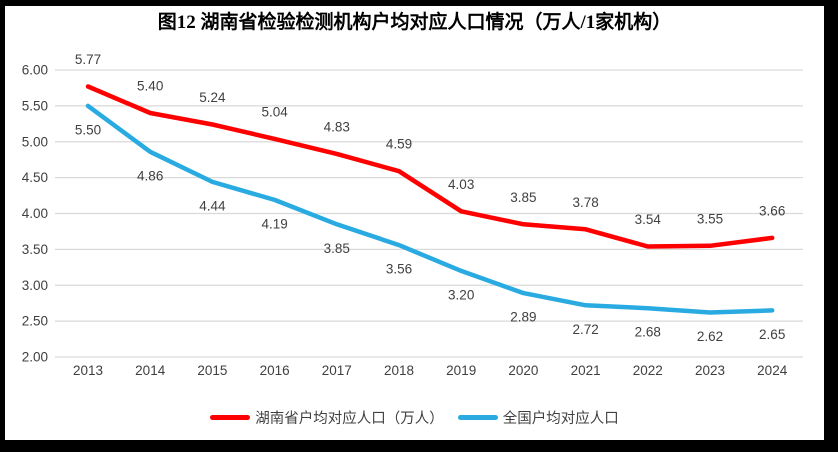  Describe the element at coordinates (399, 269) in the screenshot. I see `data-label: 3.56` at that location.